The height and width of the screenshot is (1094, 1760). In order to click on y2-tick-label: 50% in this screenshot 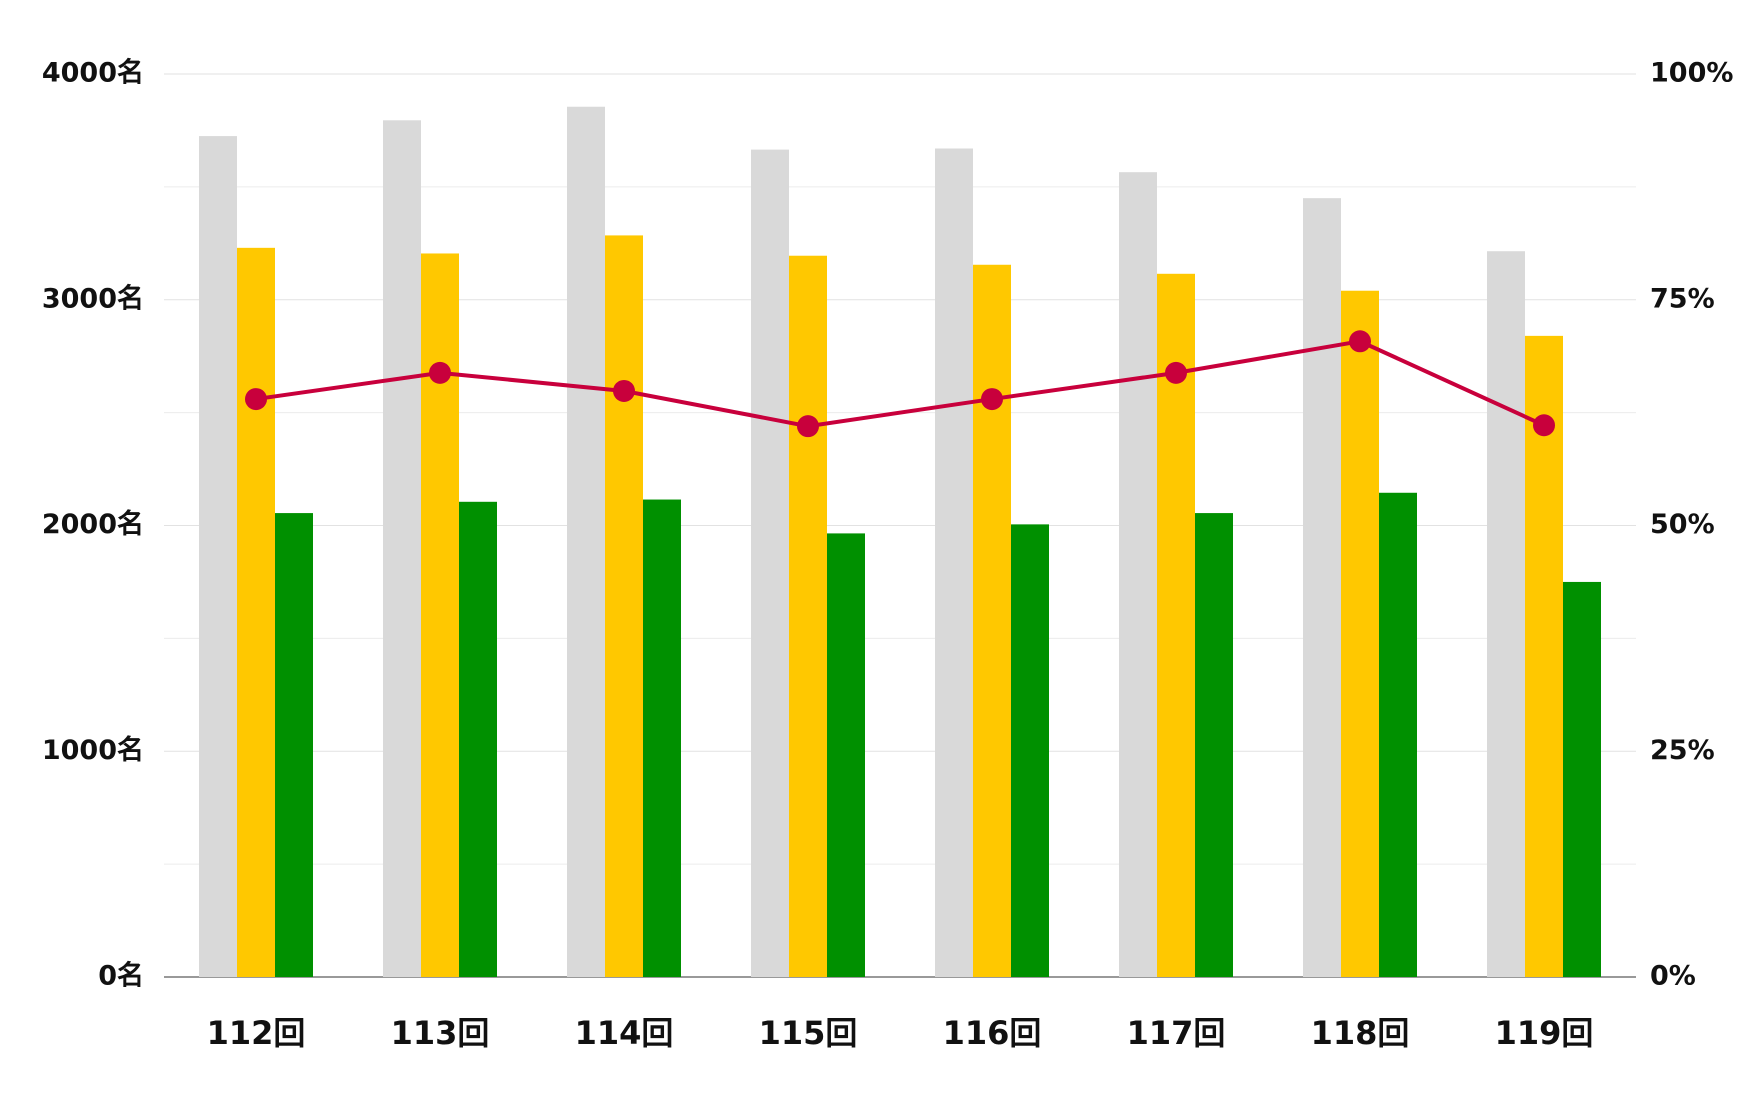, I will do `click(1682, 524)`.